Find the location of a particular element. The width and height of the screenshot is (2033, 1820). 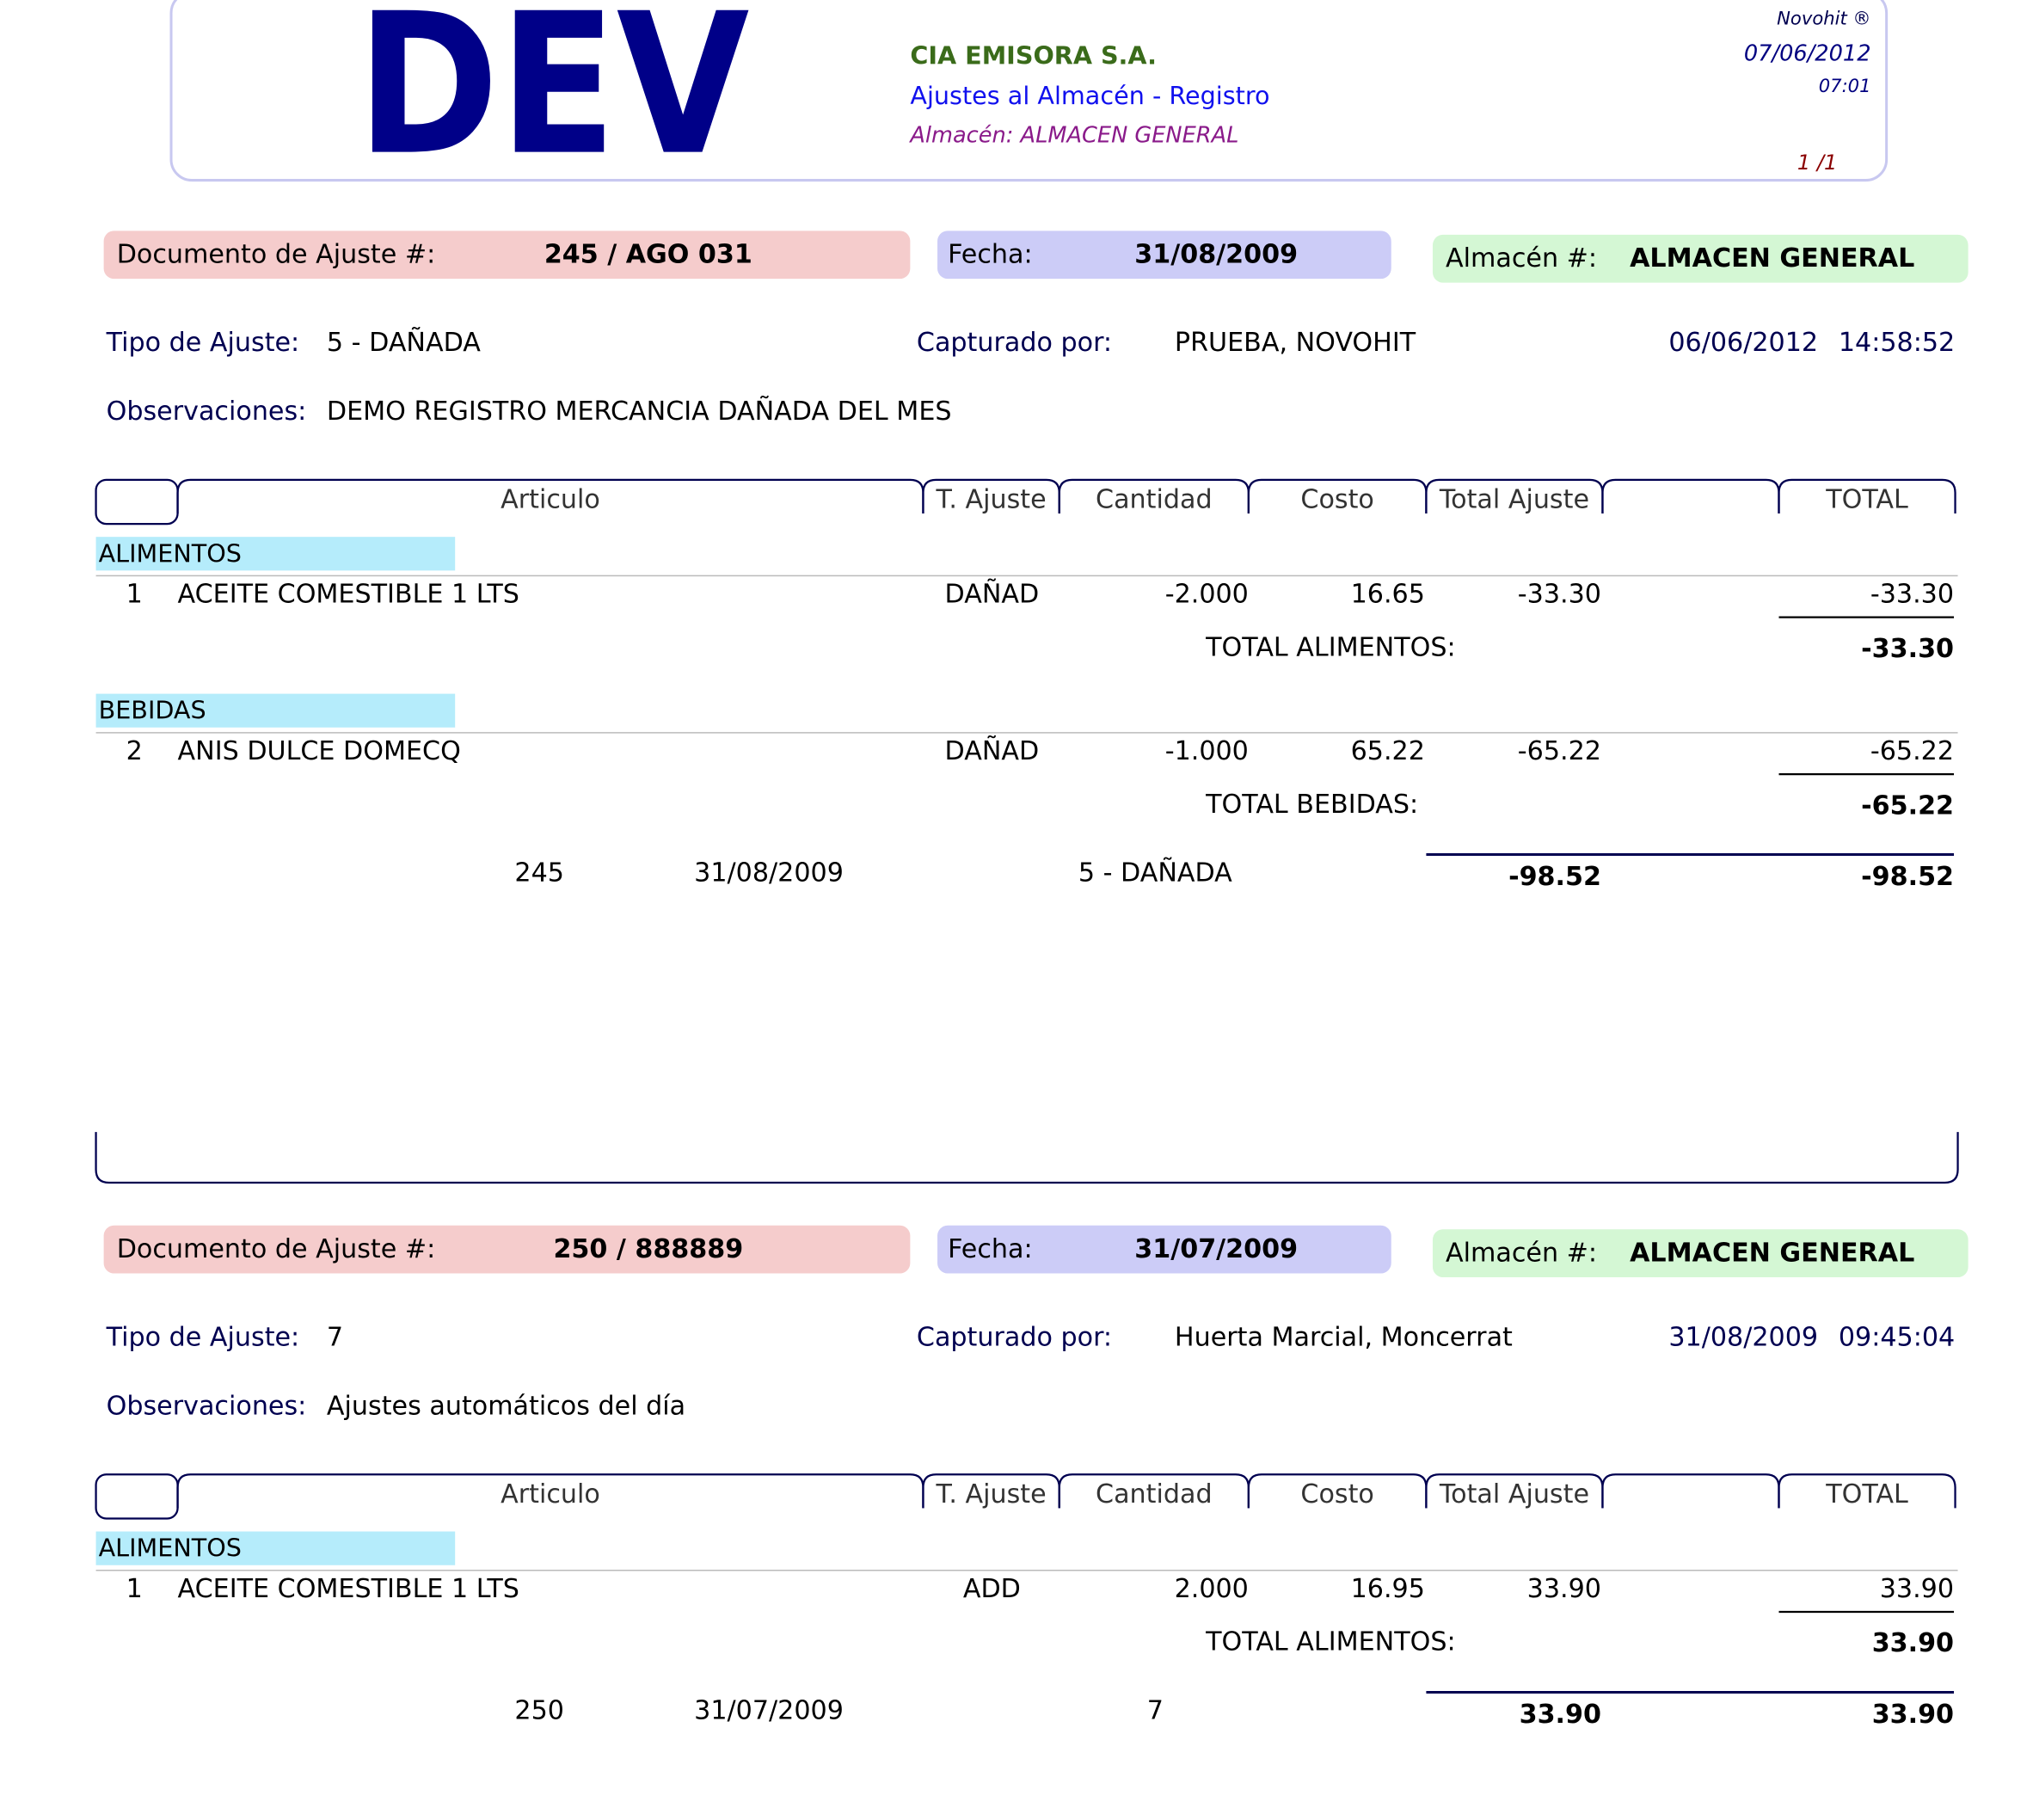

doc-number: 245 / AGO 031 is located at coordinates (648, 255).